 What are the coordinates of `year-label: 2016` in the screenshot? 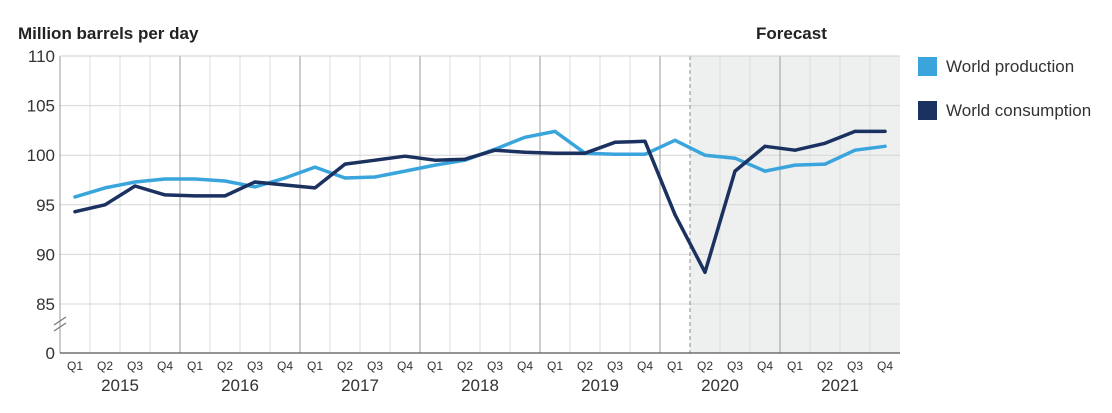 It's located at (240, 385).